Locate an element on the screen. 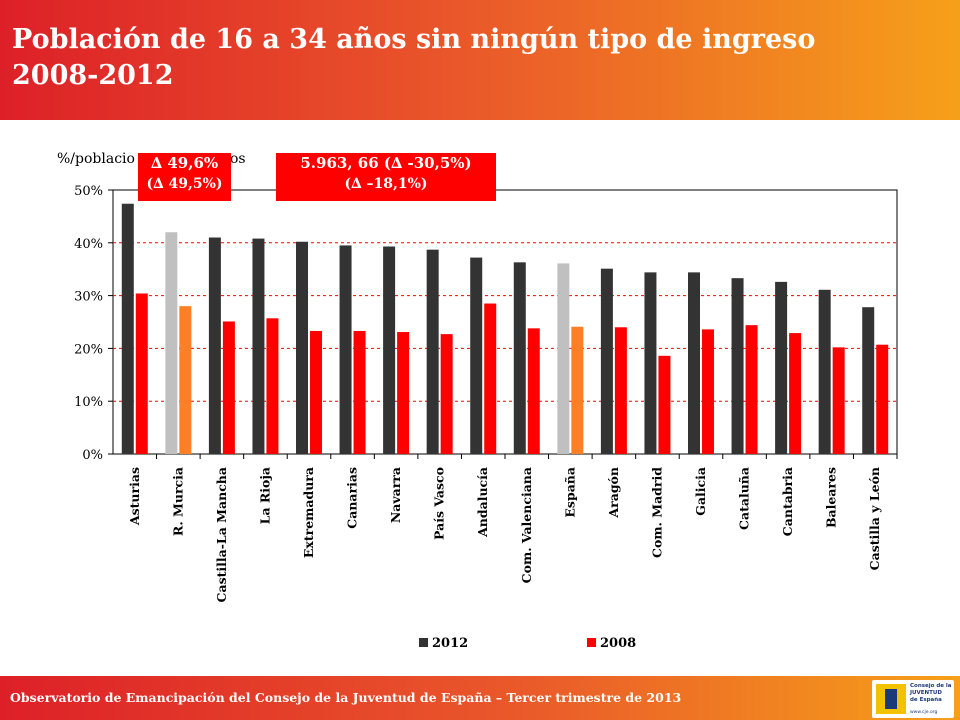 Image resolution: width=960 pixels, height=720 pixels. x-tick-label: Asturias is located at coordinates (134, 496).